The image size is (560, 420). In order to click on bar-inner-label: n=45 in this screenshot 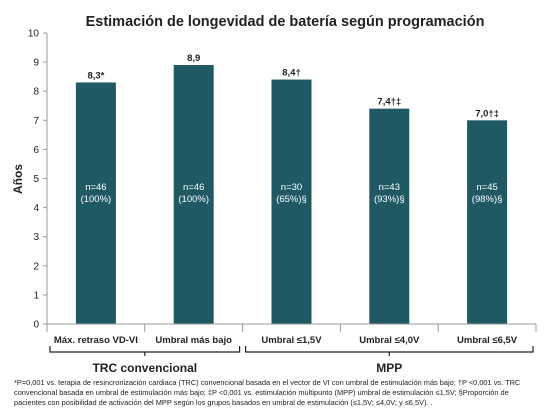, I will do `click(486, 187)`.